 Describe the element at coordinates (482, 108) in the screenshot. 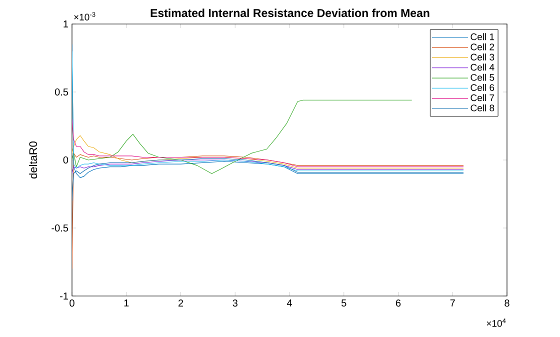

I see `legend-label: Cell 8` at that location.